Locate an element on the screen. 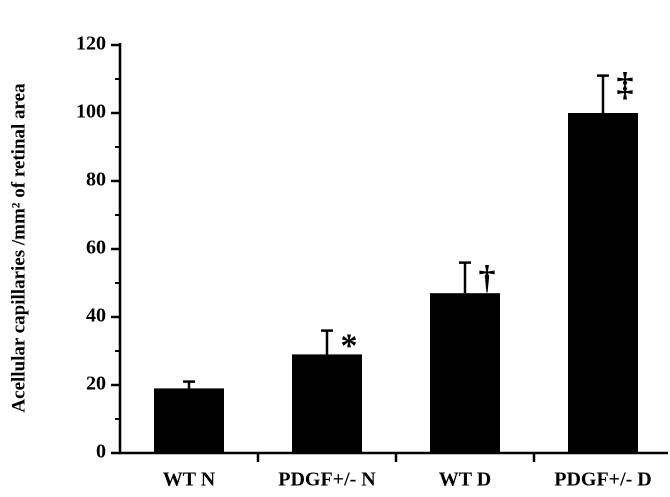 The width and height of the screenshot is (670, 497). y-tick-label: 120 is located at coordinates (91, 44).